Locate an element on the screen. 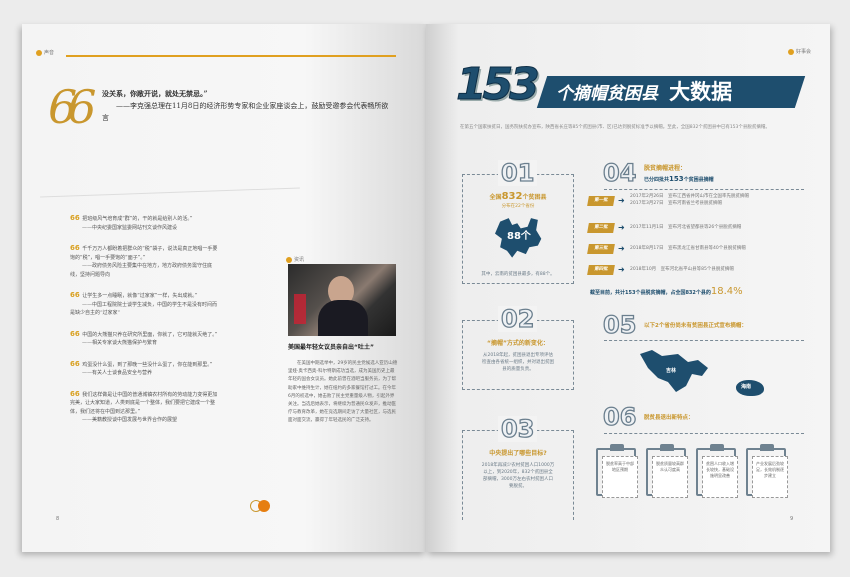  map-label: 88个 is located at coordinates (519, 236).